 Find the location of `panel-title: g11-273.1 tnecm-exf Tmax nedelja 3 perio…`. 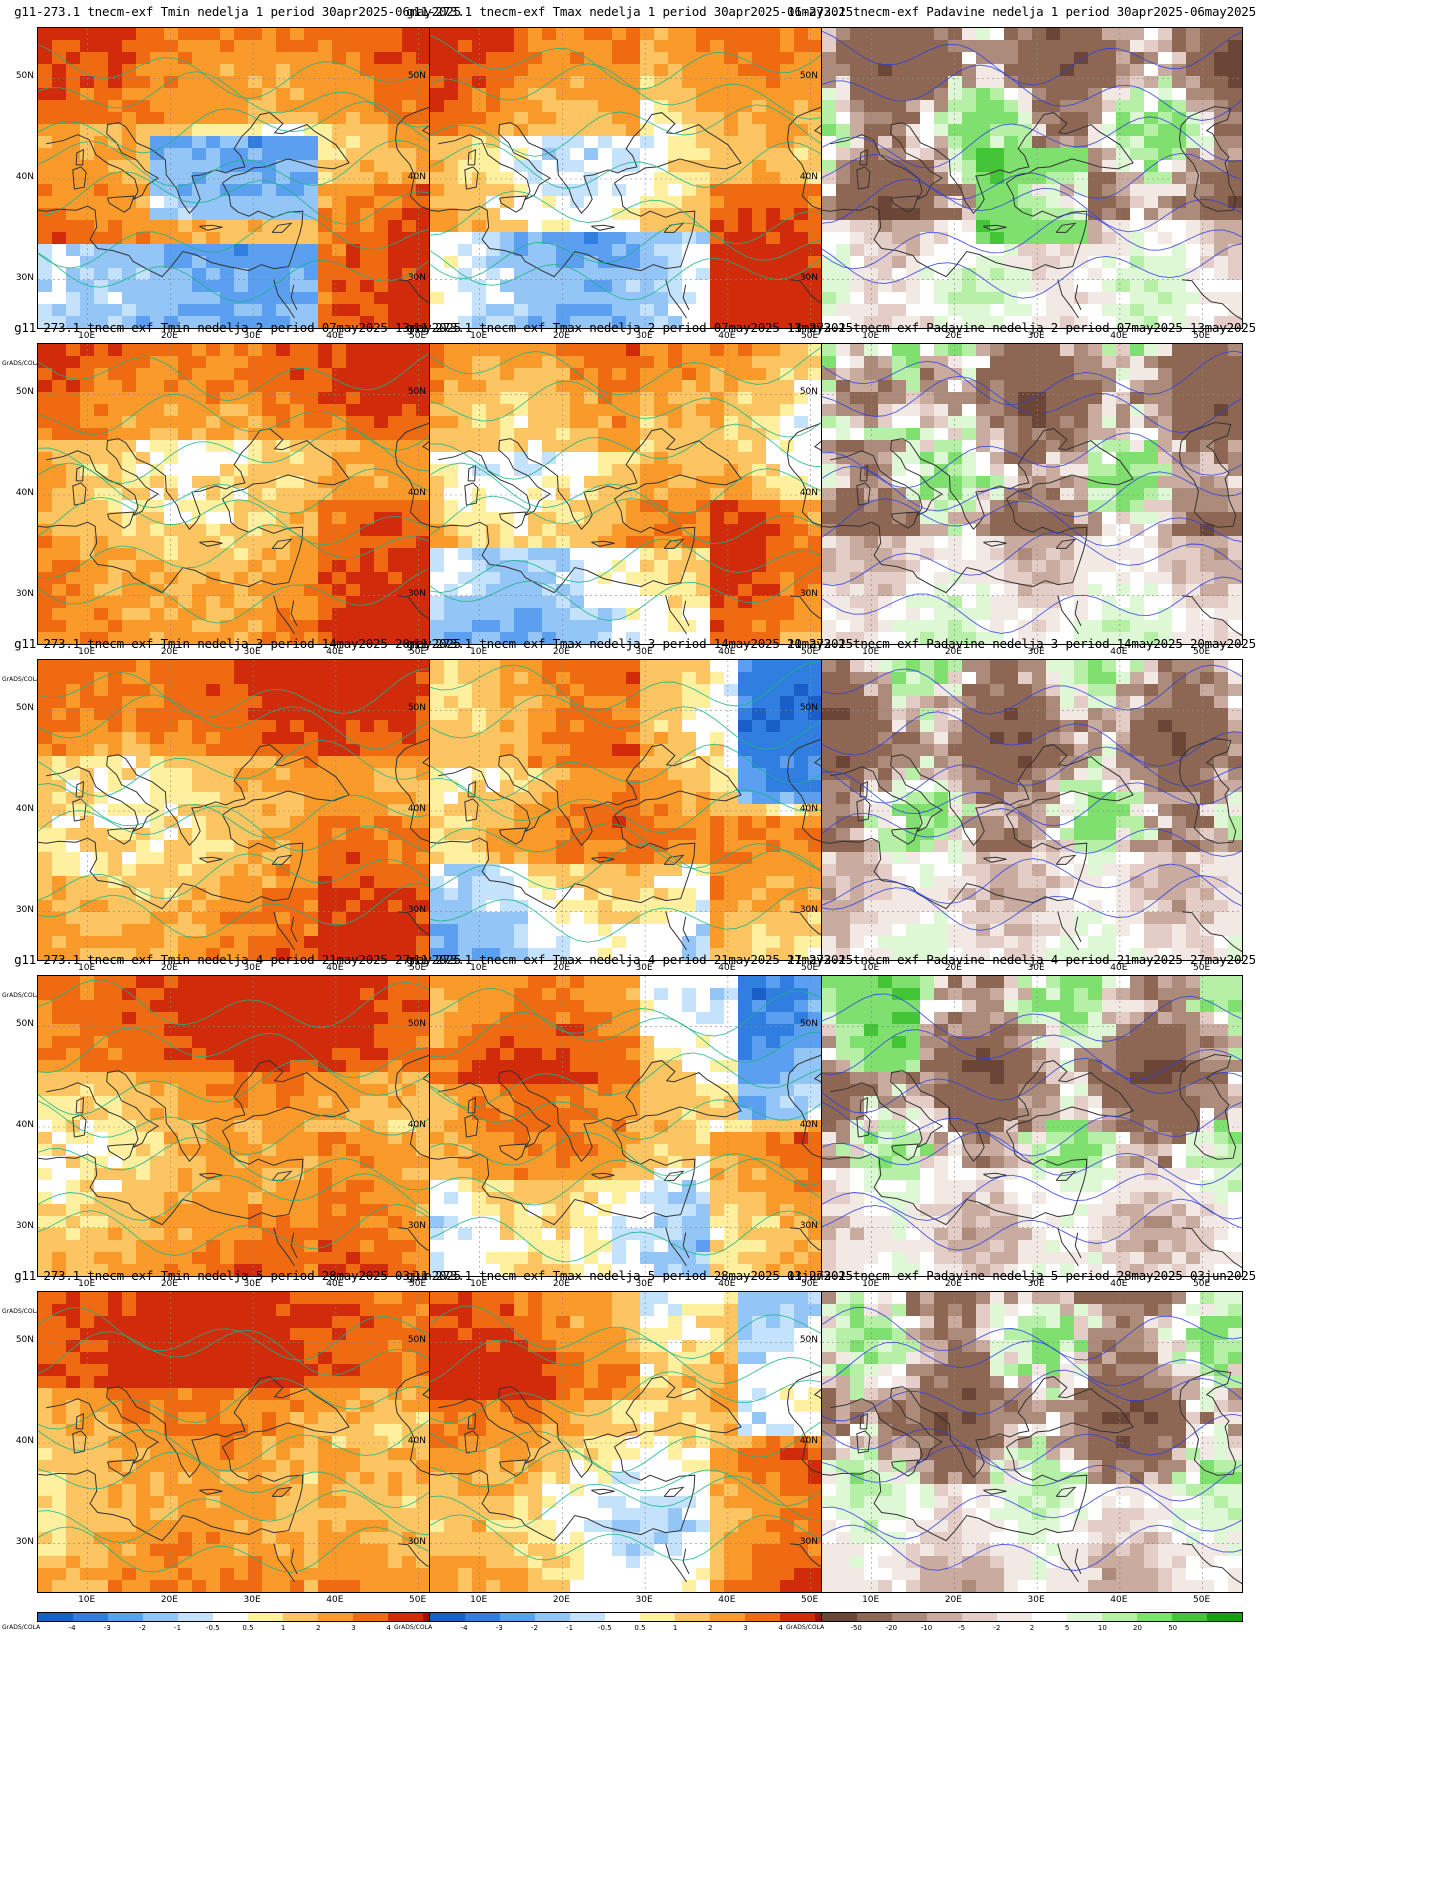

panel-title: g11-273.1 tnecm-exf Tmax nedelja 3 perio… is located at coordinates (629, 643).